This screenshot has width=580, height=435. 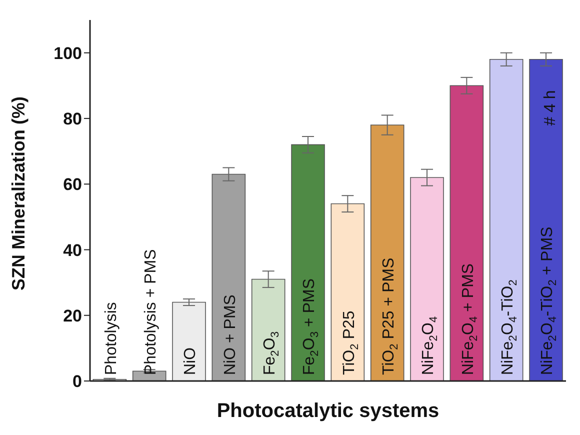 What do you see at coordinates (68, 53) in the screenshot?
I see `y-tick-label: 100` at bounding box center [68, 53].